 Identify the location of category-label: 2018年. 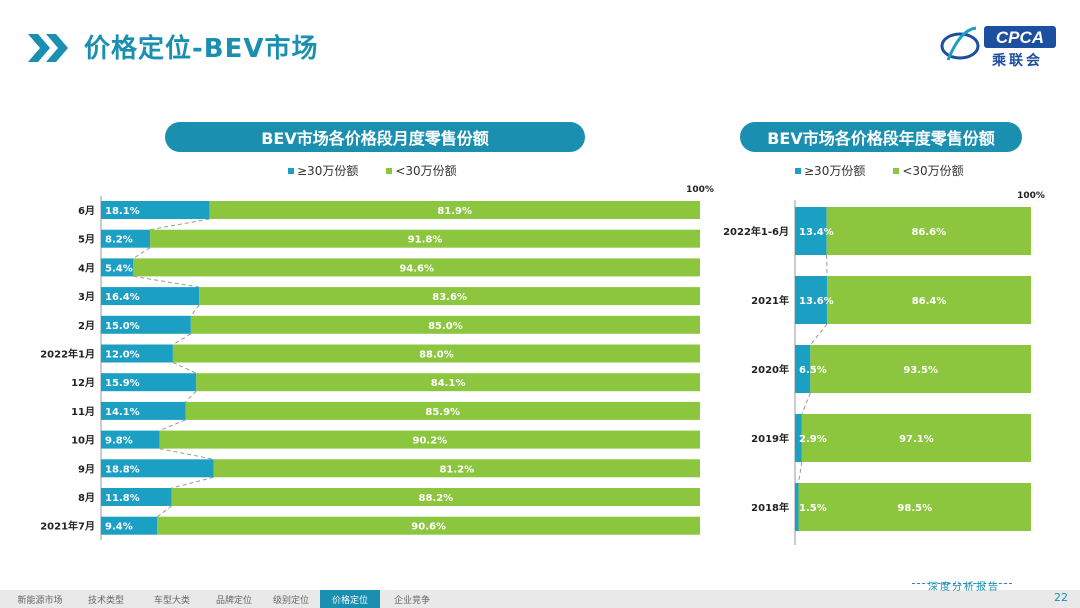
(770, 507).